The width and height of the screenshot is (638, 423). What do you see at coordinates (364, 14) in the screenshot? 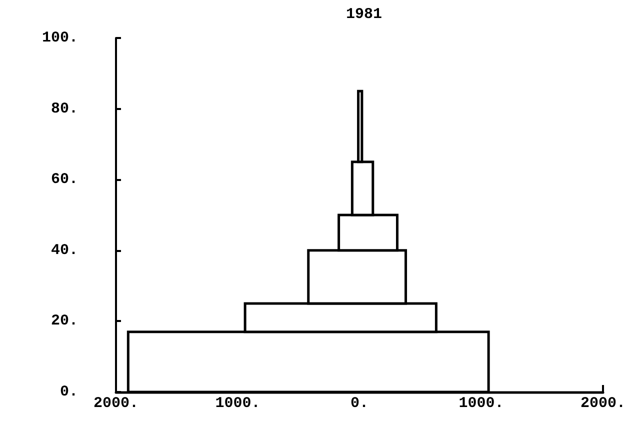
I see `chart-title: 1981` at bounding box center [364, 14].